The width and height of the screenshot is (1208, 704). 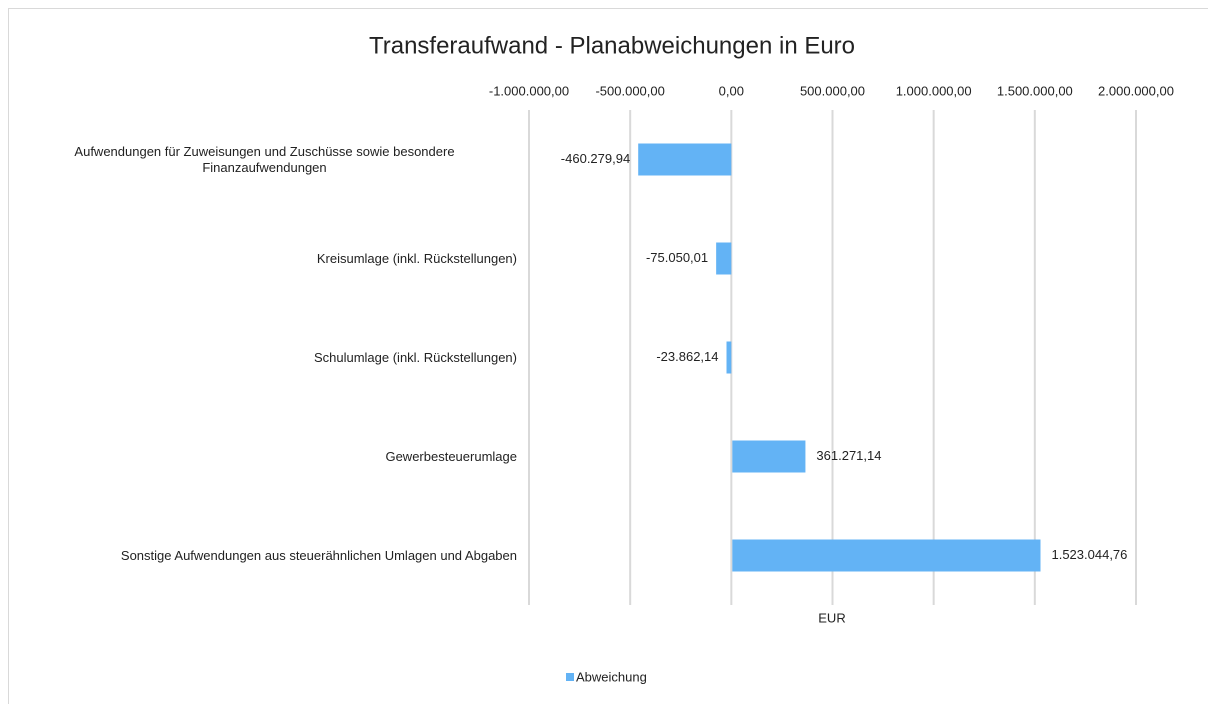 What do you see at coordinates (832, 90) in the screenshot?
I see `x-tick-label: 500.000,00` at bounding box center [832, 90].